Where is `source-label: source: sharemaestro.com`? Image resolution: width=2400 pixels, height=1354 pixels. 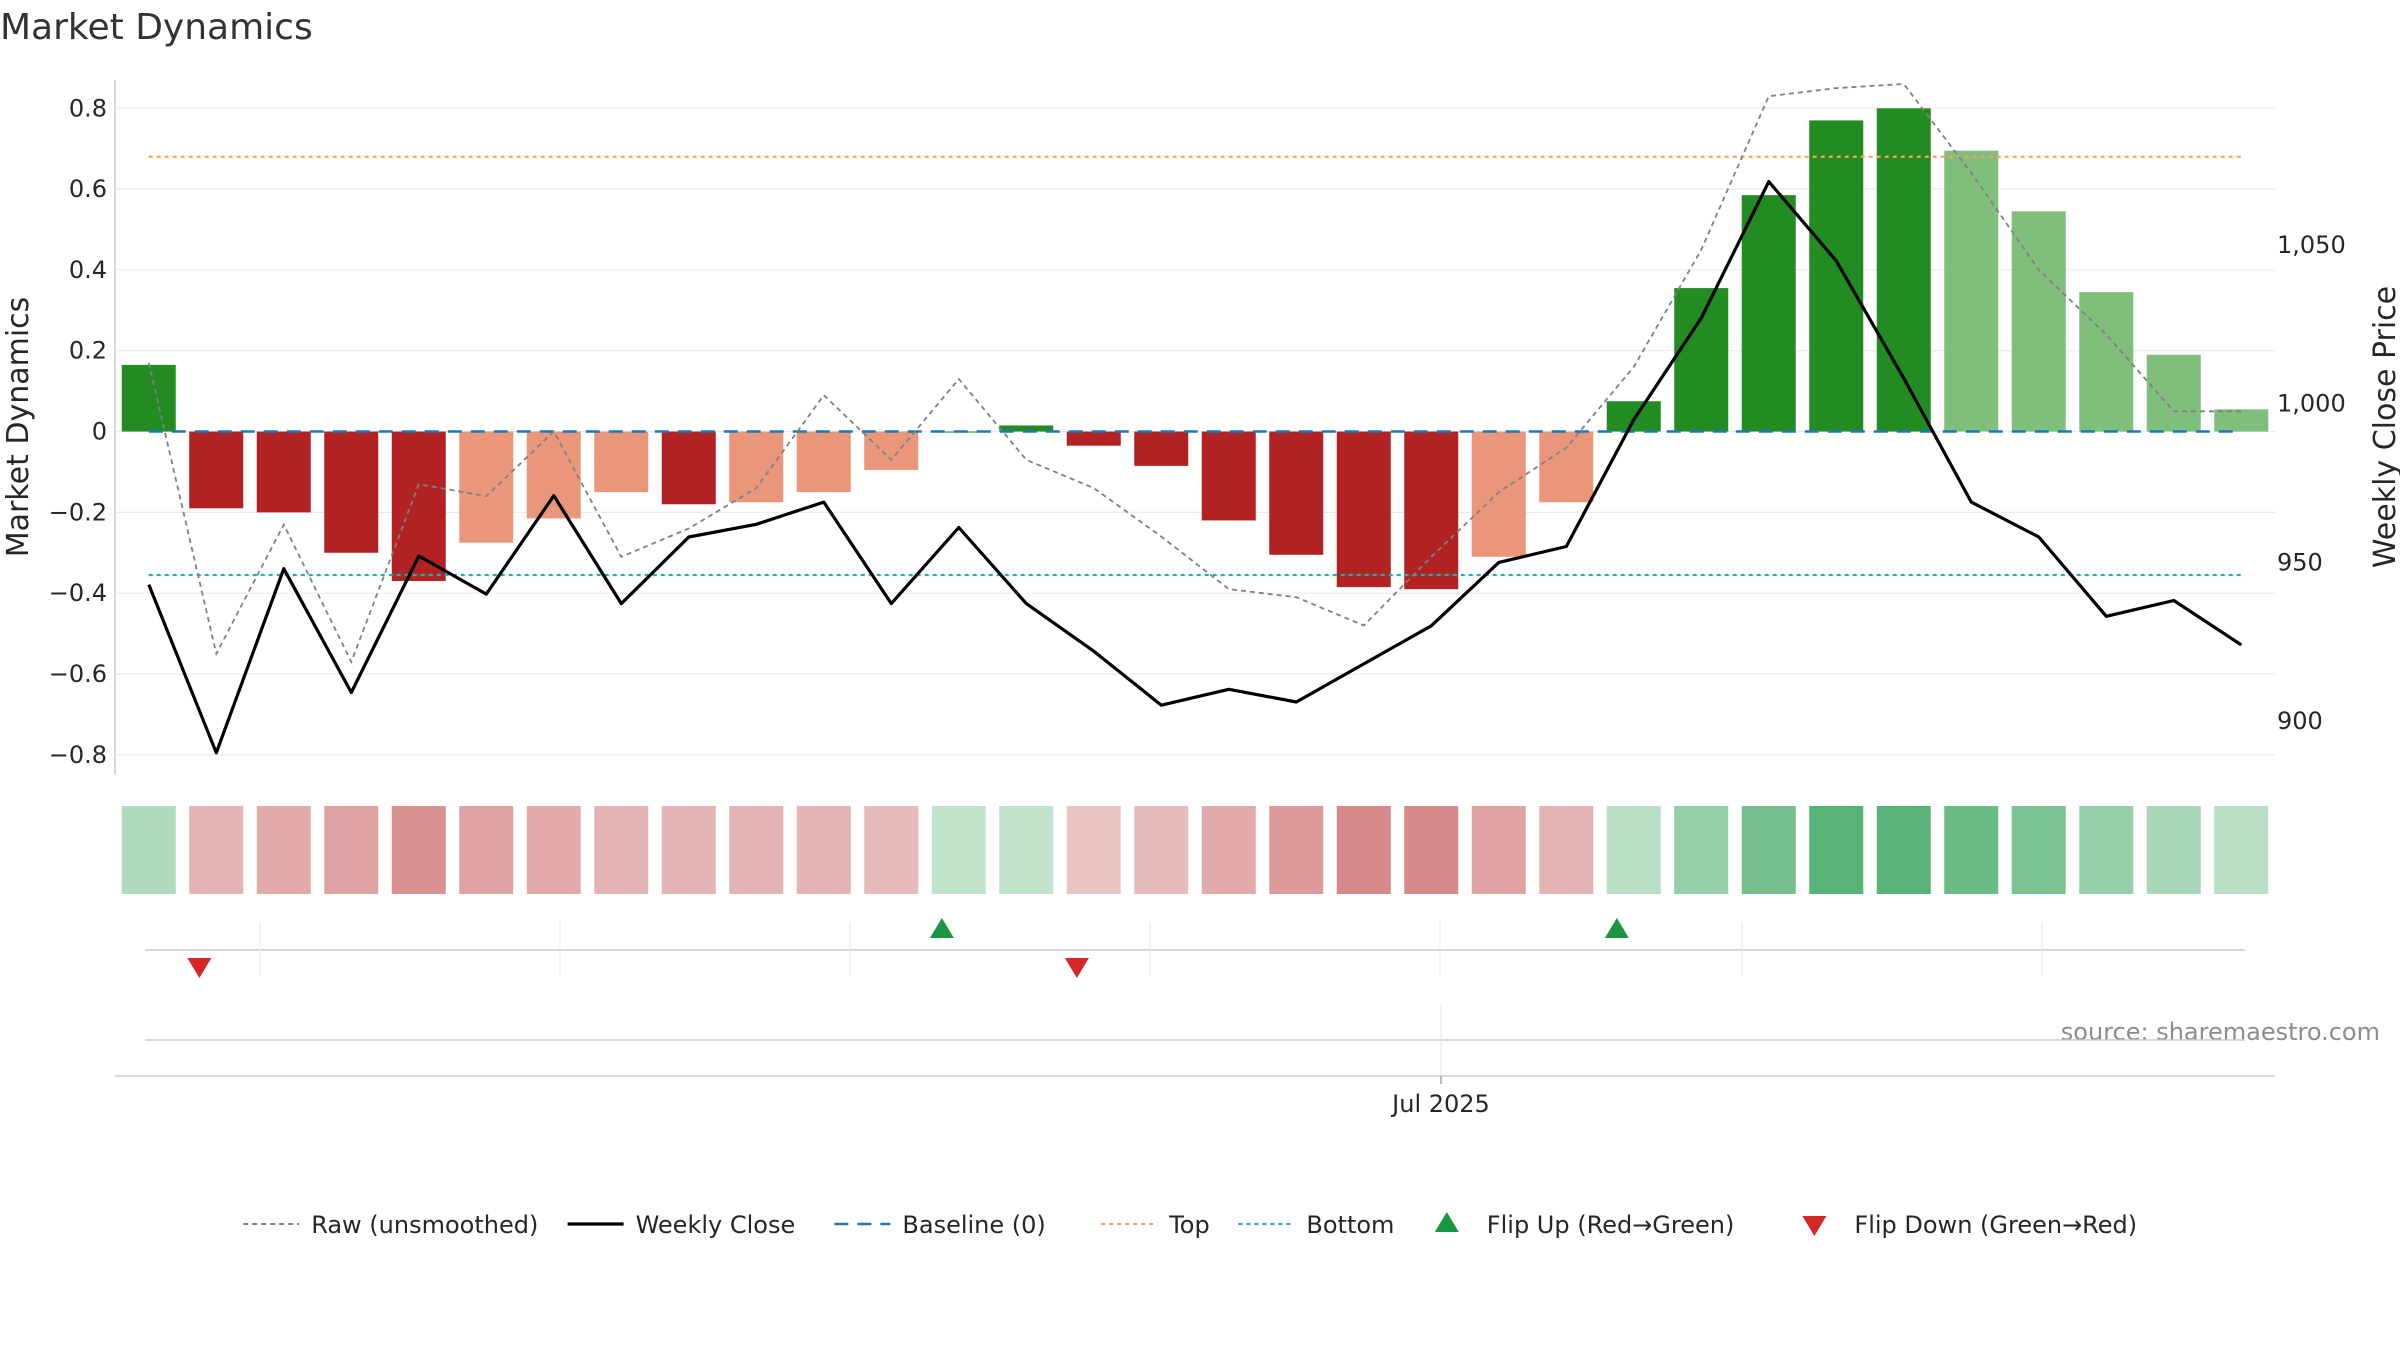
source-label: source: sharemaestro.com is located at coordinates (2220, 1032).